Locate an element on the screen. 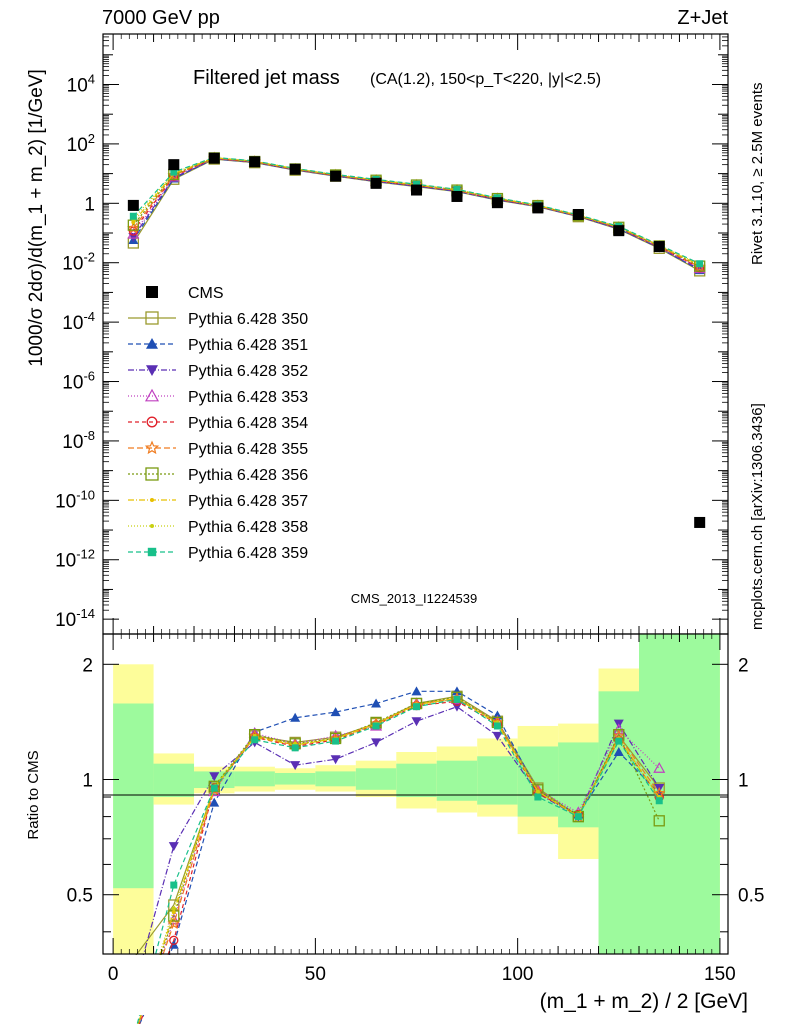  y-tick-label: 1 is located at coordinates (89, 204).